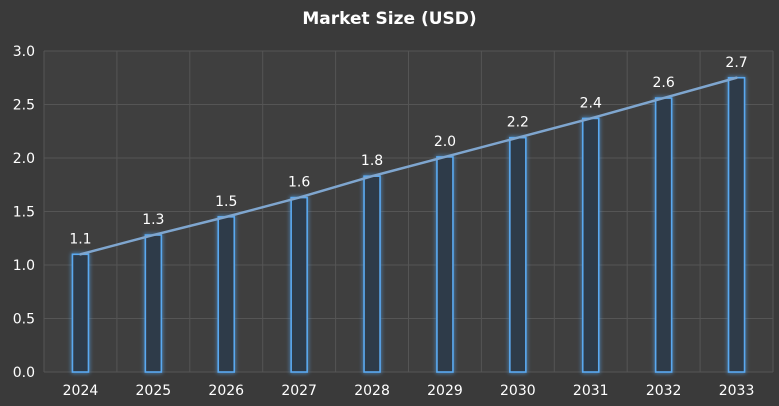  Describe the element at coordinates (80, 239) in the screenshot. I see `data-label: 1.1` at that location.